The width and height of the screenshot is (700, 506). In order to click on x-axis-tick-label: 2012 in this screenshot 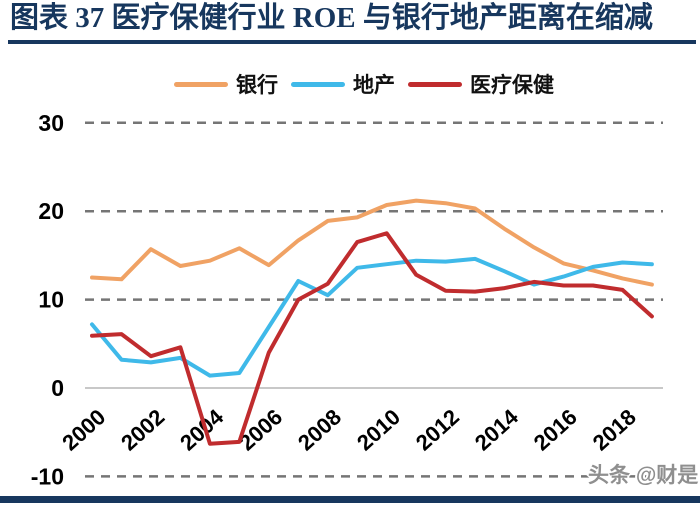, I will do `click(437, 429)`.